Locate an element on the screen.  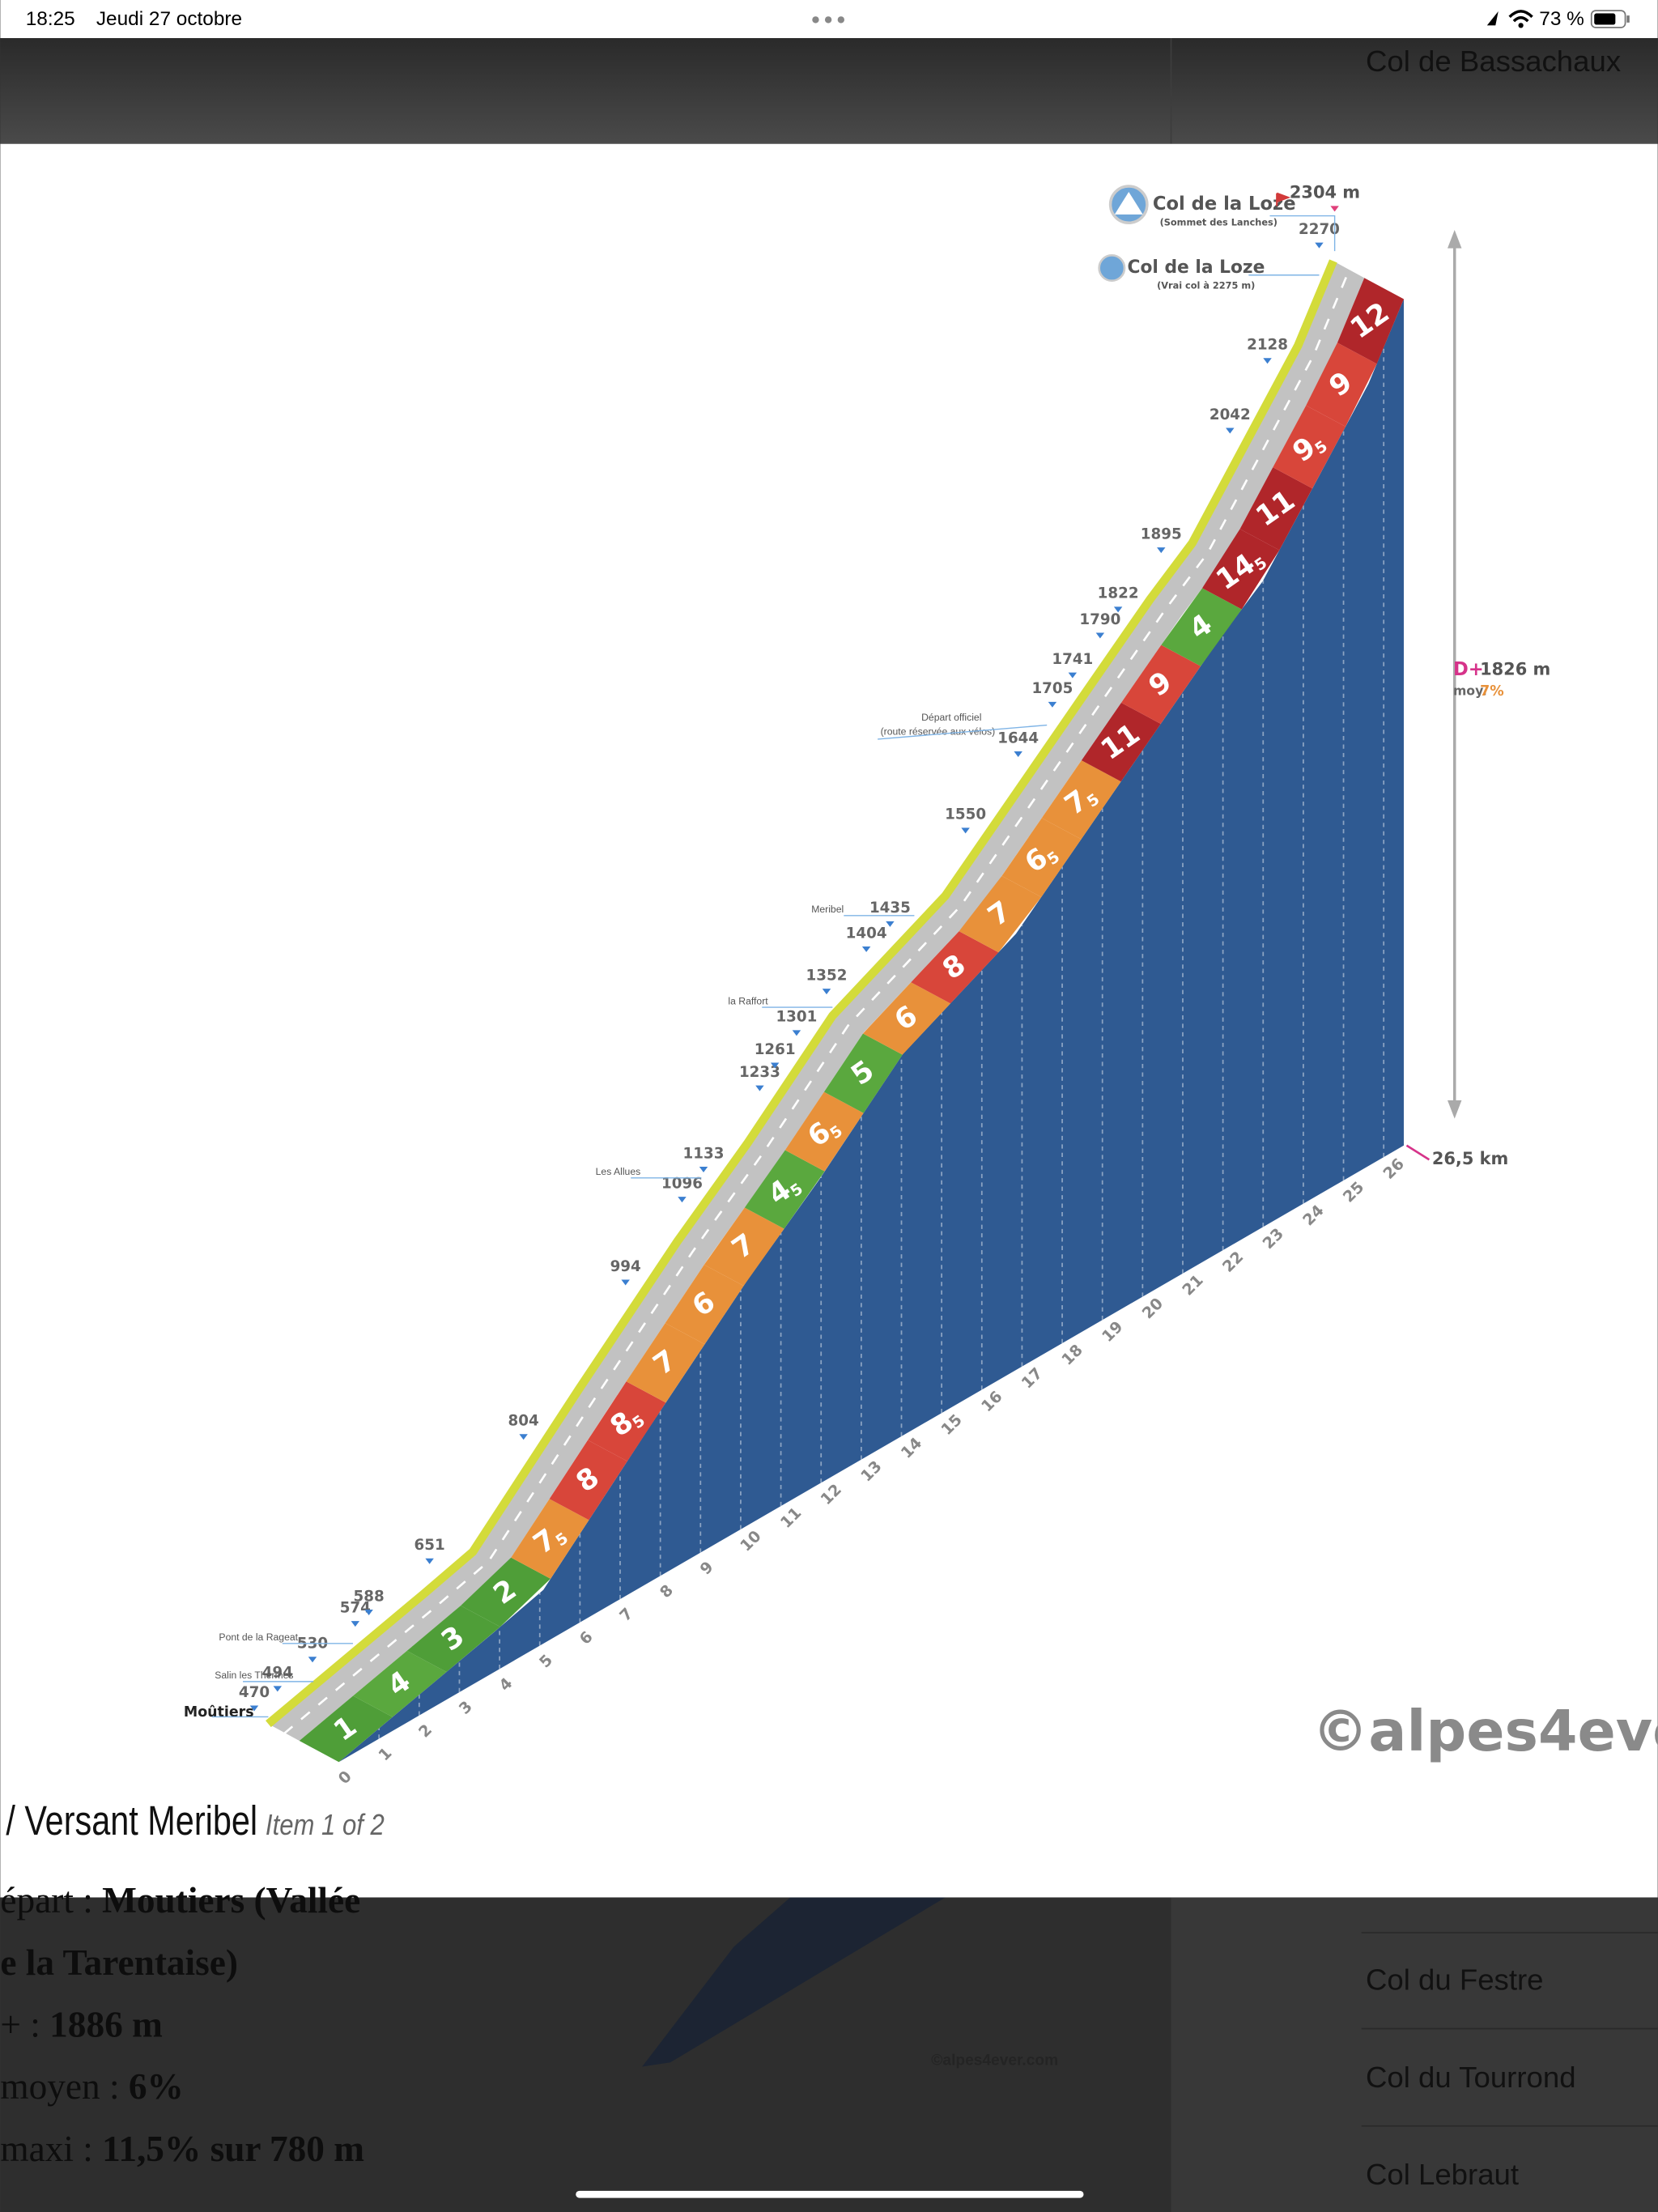
altitude-label: 1822 is located at coordinates (1118, 594).